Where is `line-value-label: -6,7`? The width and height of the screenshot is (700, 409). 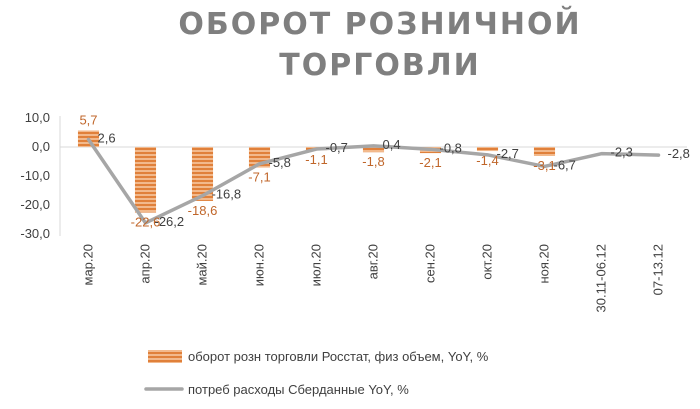
line-value-label: -6,7 is located at coordinates (565, 164).